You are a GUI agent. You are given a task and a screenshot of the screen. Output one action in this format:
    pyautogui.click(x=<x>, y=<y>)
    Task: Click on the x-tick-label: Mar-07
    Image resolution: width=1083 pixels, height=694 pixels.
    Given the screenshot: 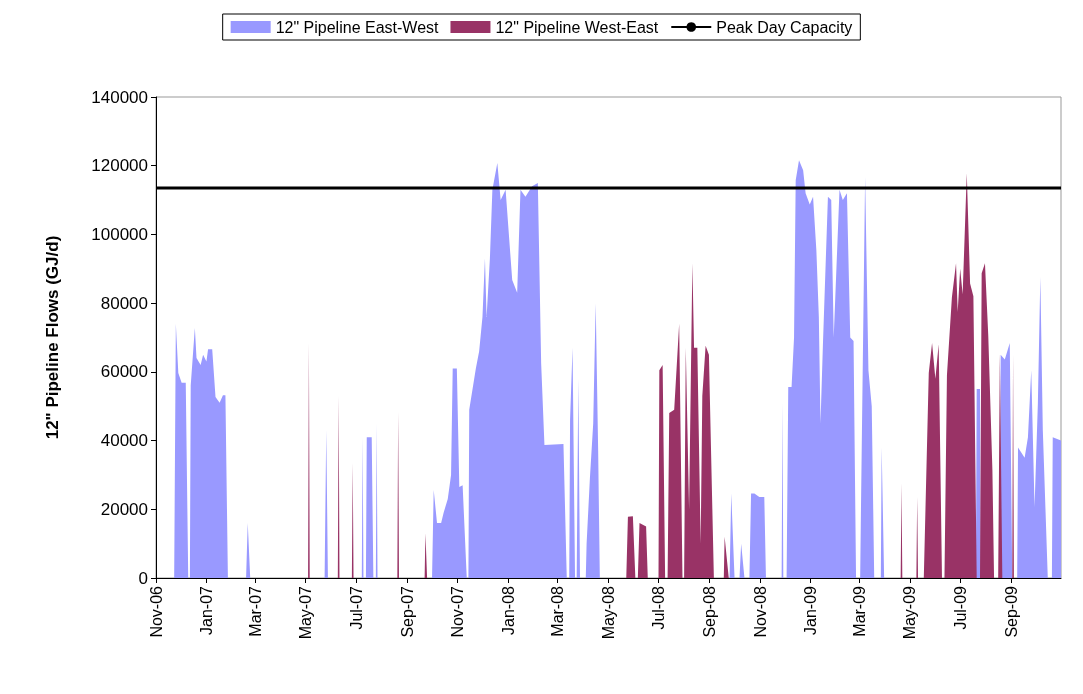 What is the action you would take?
    pyautogui.click(x=255, y=611)
    